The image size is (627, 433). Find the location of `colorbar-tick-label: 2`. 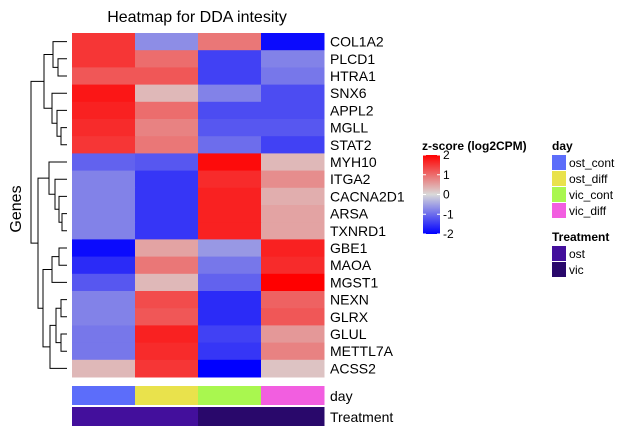

colorbar-tick-label: 2 is located at coordinates (446, 155).